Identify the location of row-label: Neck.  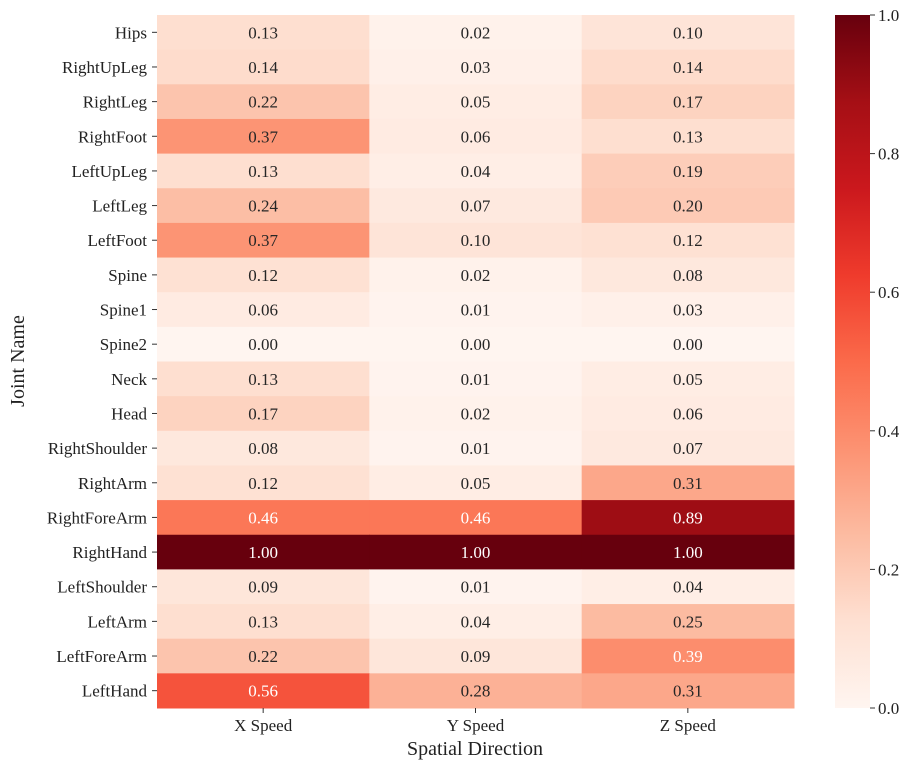
(129, 379).